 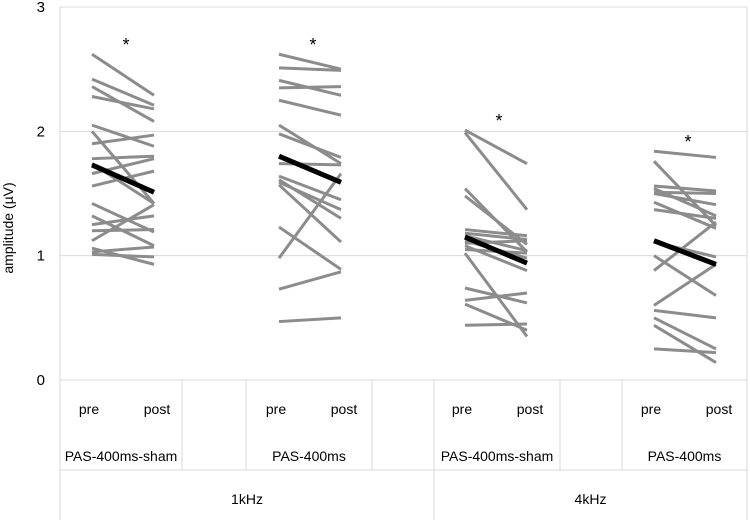 What do you see at coordinates (41, 194) in the screenshot?
I see `y-tick-labels: 0 1 2 3` at bounding box center [41, 194].